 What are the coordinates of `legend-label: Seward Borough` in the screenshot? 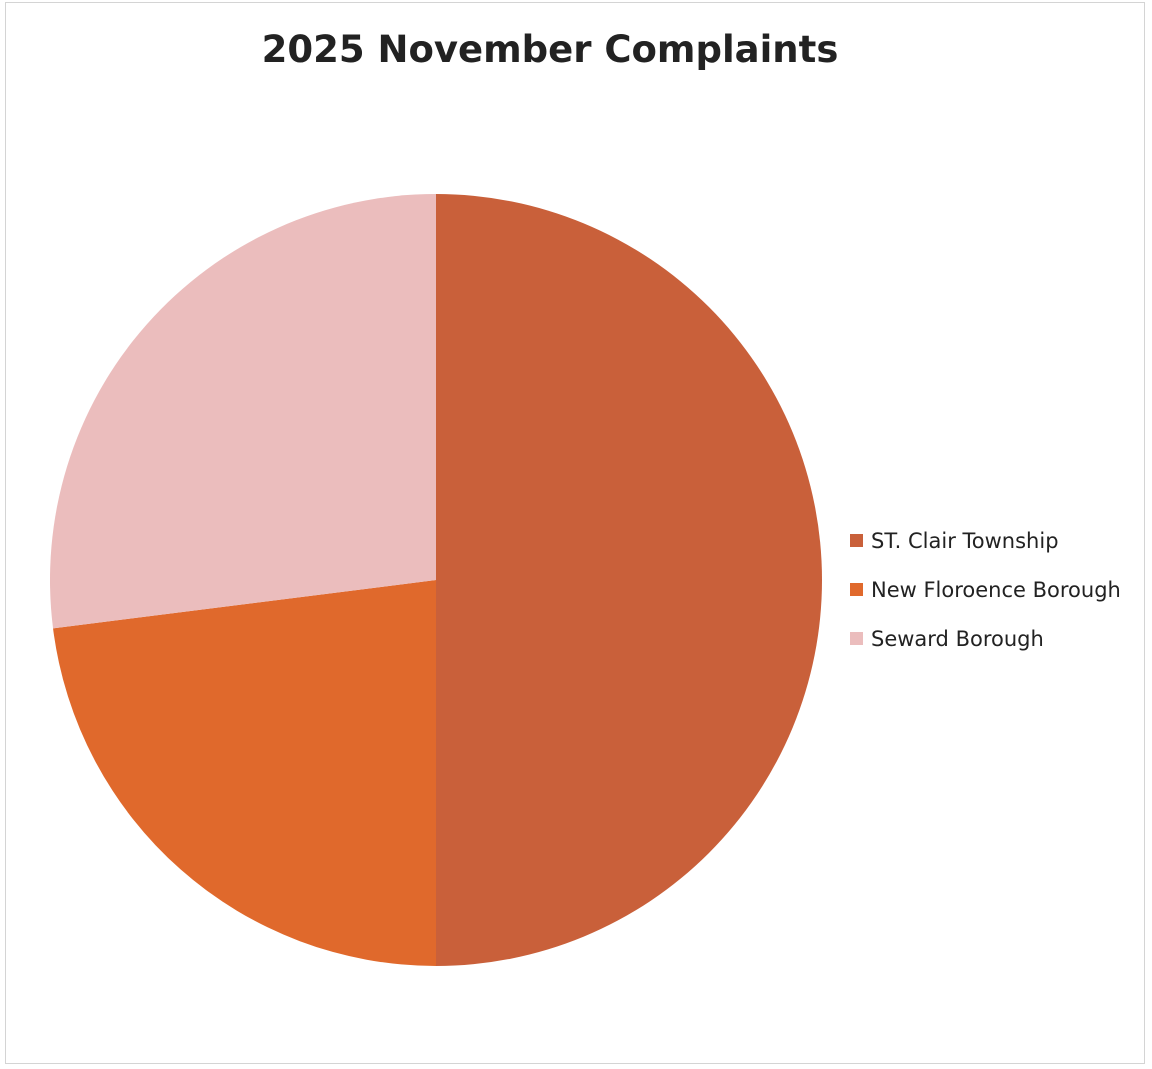 It's located at (957, 638).